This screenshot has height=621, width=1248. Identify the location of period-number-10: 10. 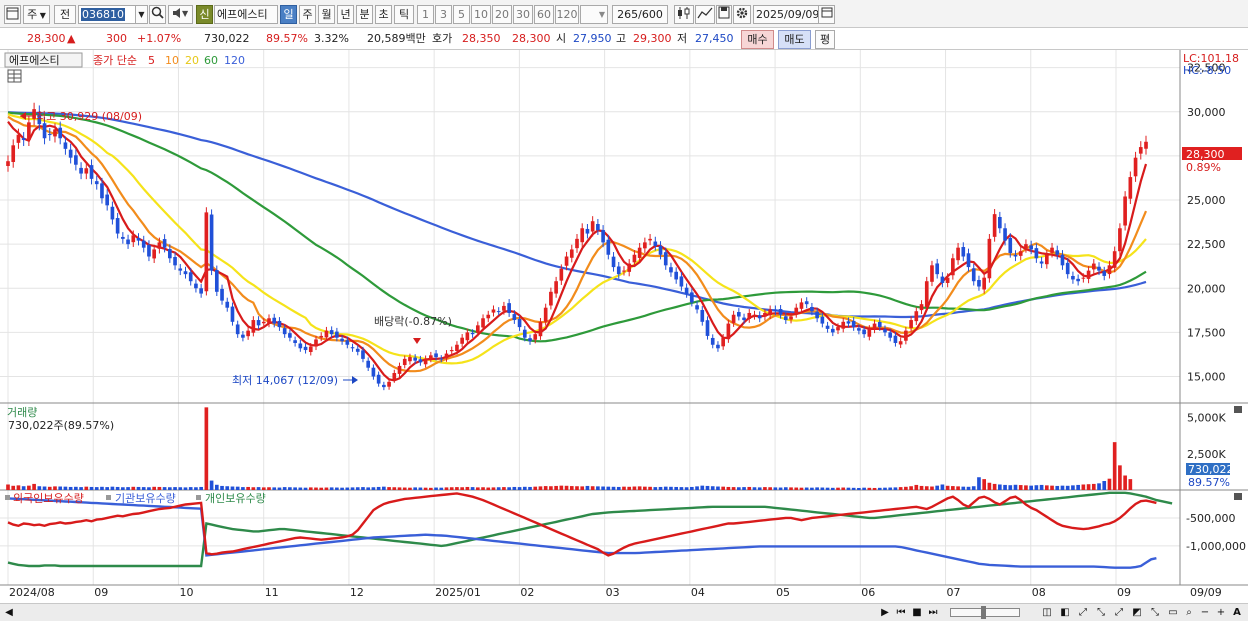
(481, 14).